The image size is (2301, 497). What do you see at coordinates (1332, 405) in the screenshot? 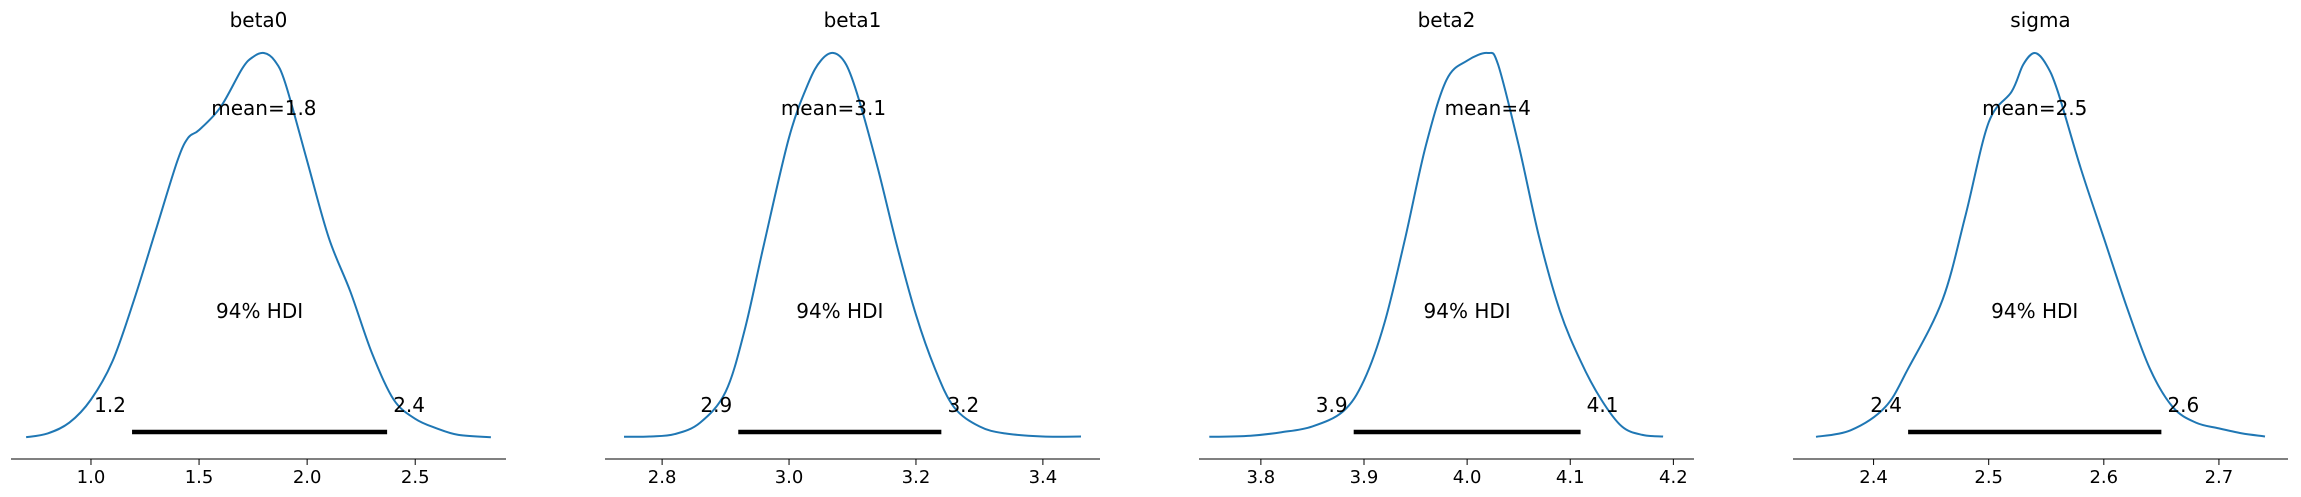
I see `hdi-lower-label: 3.9` at bounding box center [1332, 405].